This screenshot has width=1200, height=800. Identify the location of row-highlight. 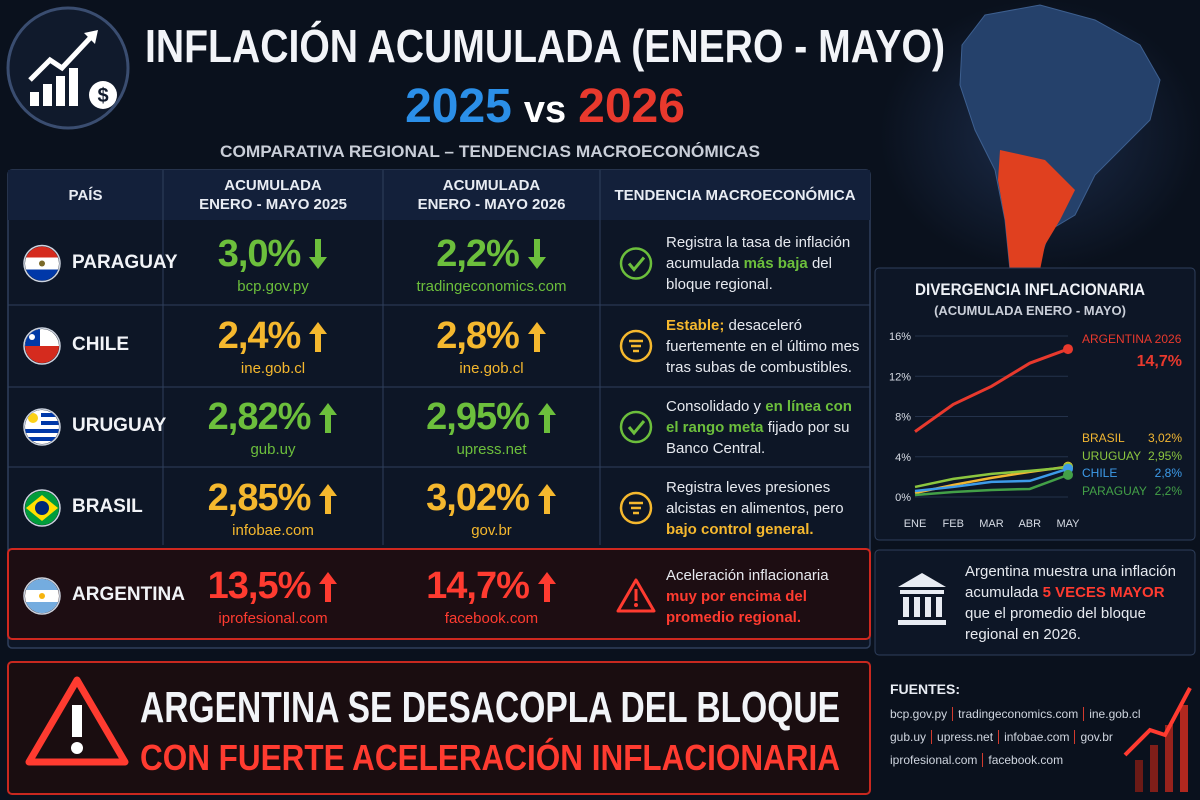
(439, 594).